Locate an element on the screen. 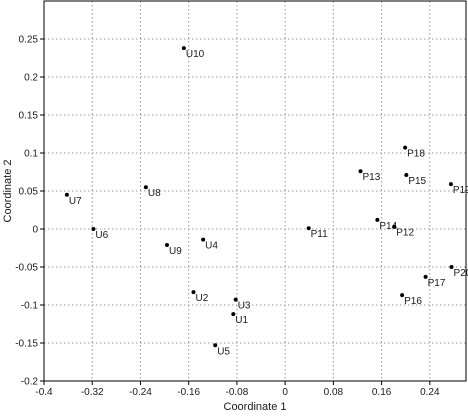 The width and height of the screenshot is (468, 419). x-tick-label: 0.08 is located at coordinates (334, 392).